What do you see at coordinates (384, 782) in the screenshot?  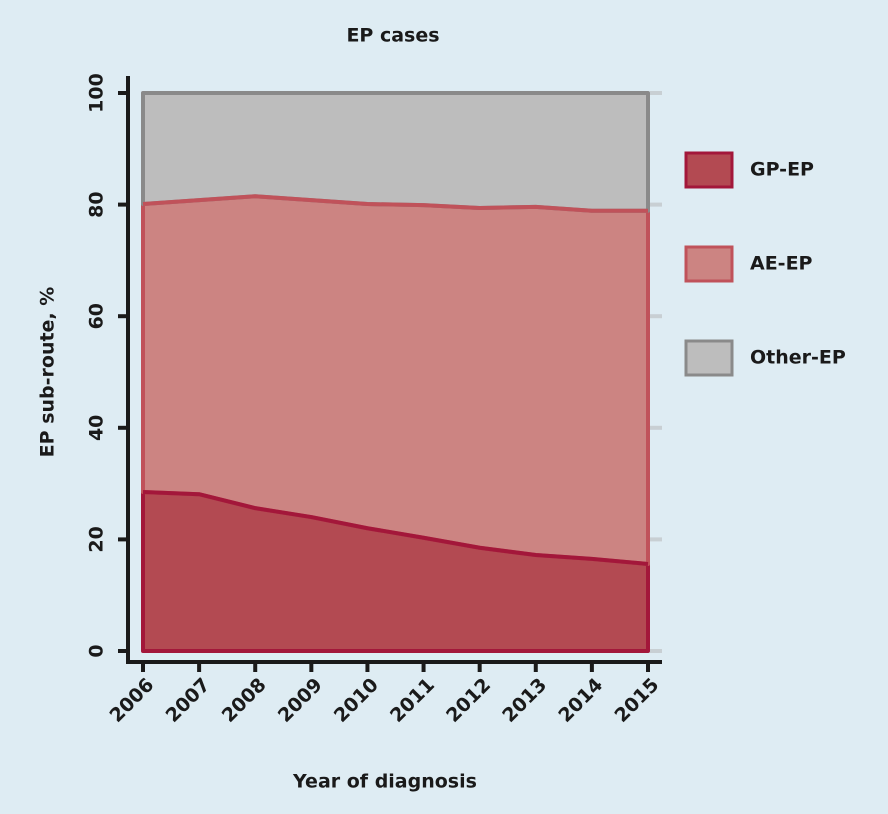 I see `x-axis-label: Year of diagnosis` at bounding box center [384, 782].